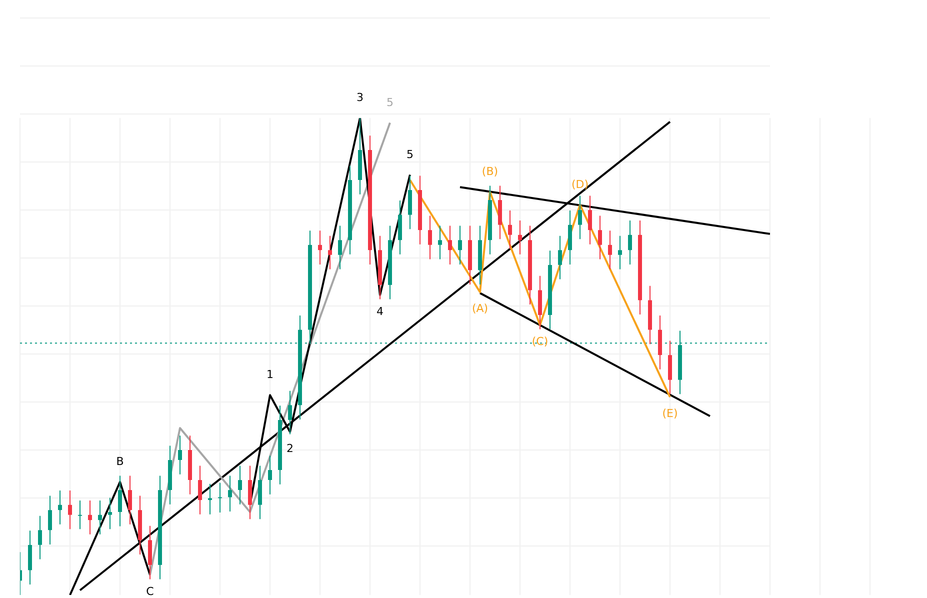  What do you see at coordinates (150, 591) in the screenshot?
I see `annotation: C` at bounding box center [150, 591].